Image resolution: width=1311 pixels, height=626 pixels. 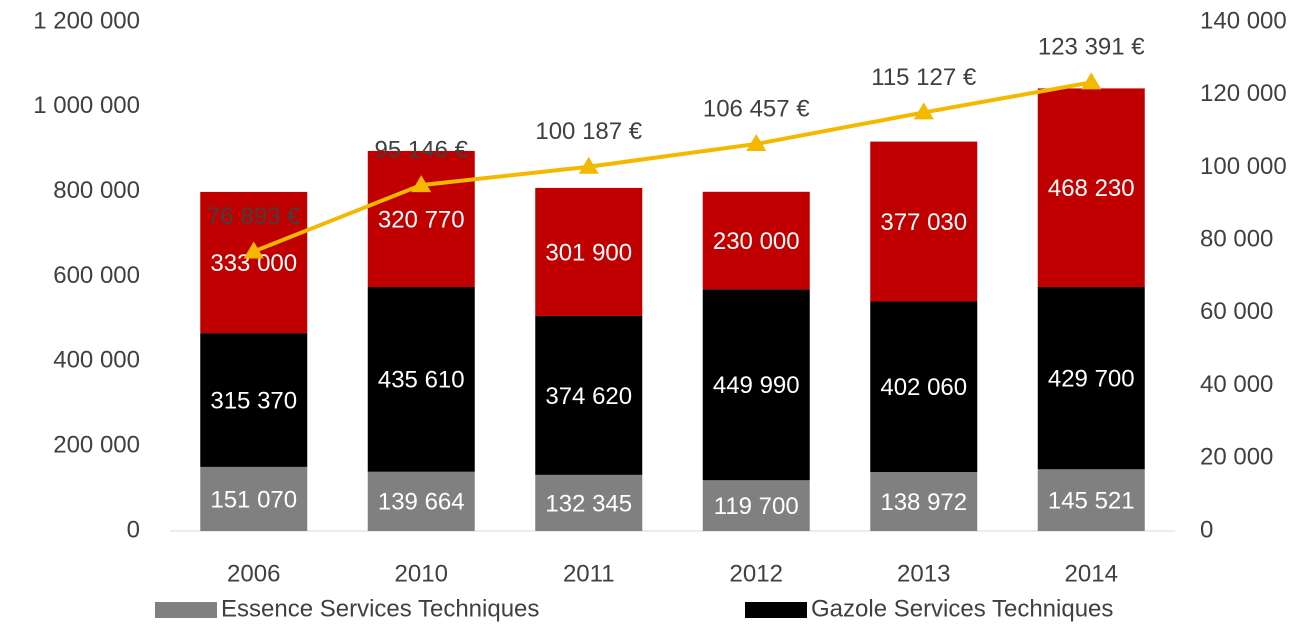 I want to click on bar-value-label: 138 972, so click(x=923, y=502).